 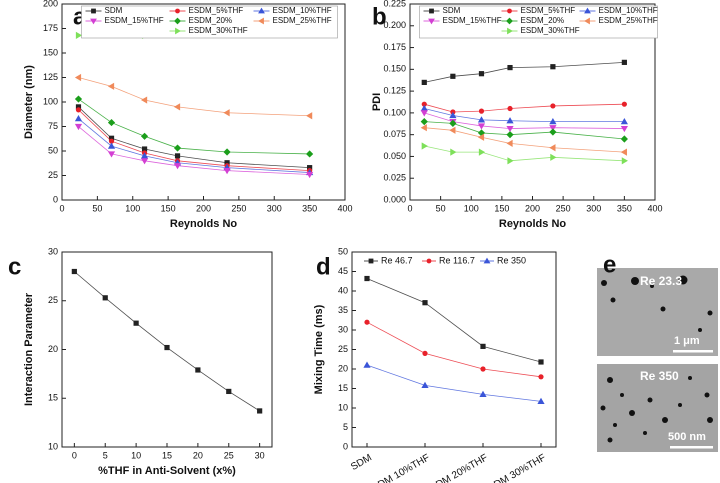 What do you see at coordinates (218, 30) in the screenshot?
I see `legend-label: ESDM_30%THF` at bounding box center [218, 30].